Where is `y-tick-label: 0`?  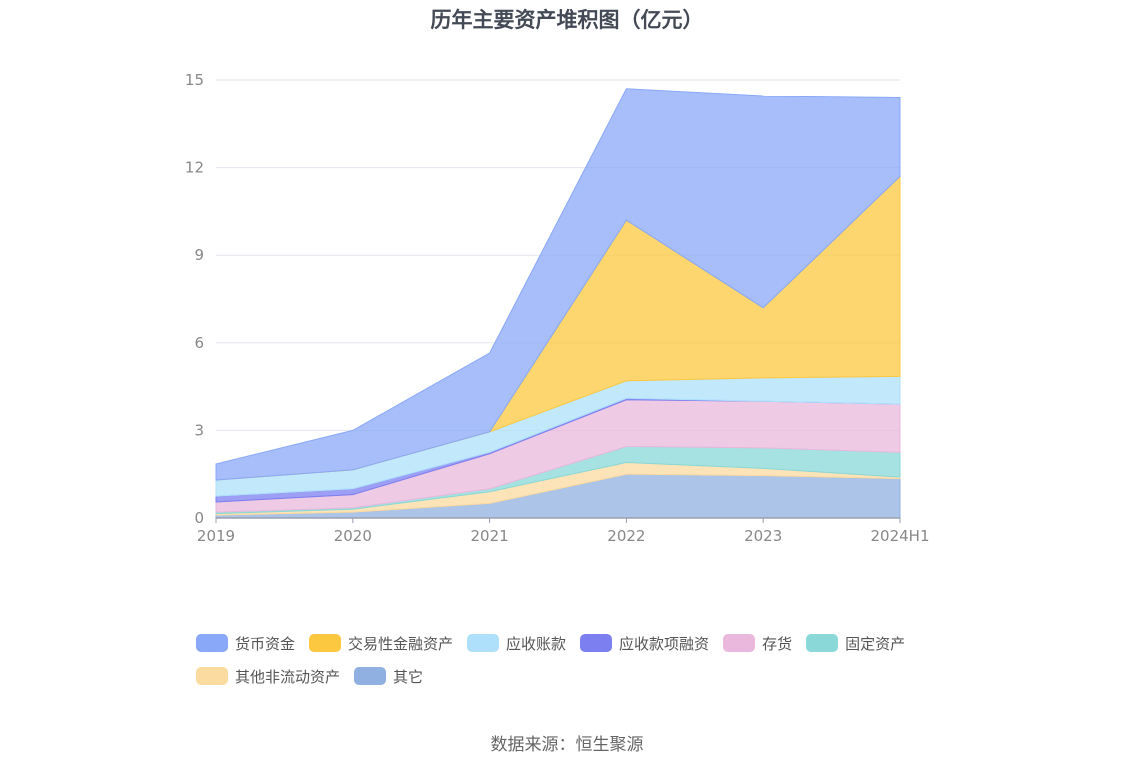
y-tick-label: 0 is located at coordinates (199, 518).